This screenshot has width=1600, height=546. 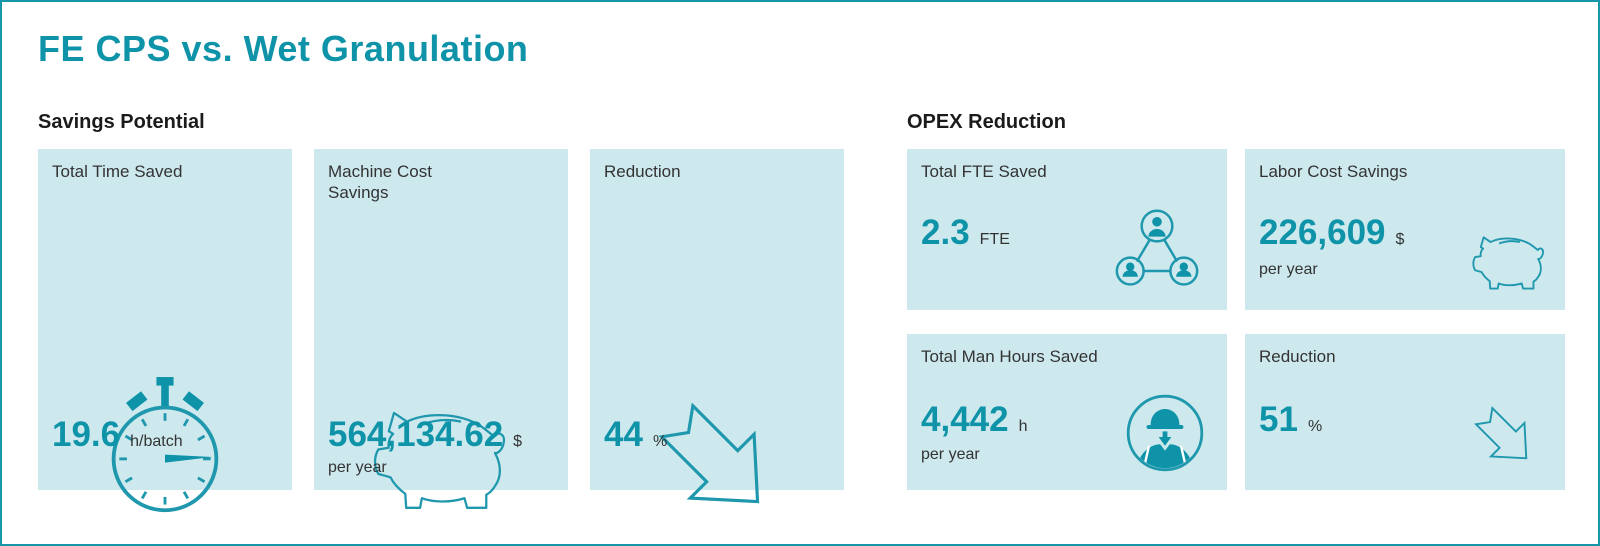 I want to click on kpi-reduction-savings: 44 %, so click(x=635, y=434).